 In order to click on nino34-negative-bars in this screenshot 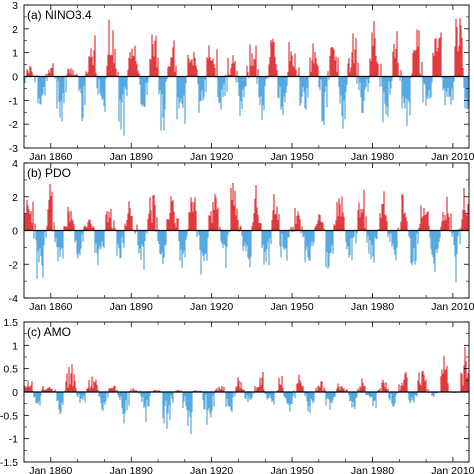, I will do `click(246, 106)`.